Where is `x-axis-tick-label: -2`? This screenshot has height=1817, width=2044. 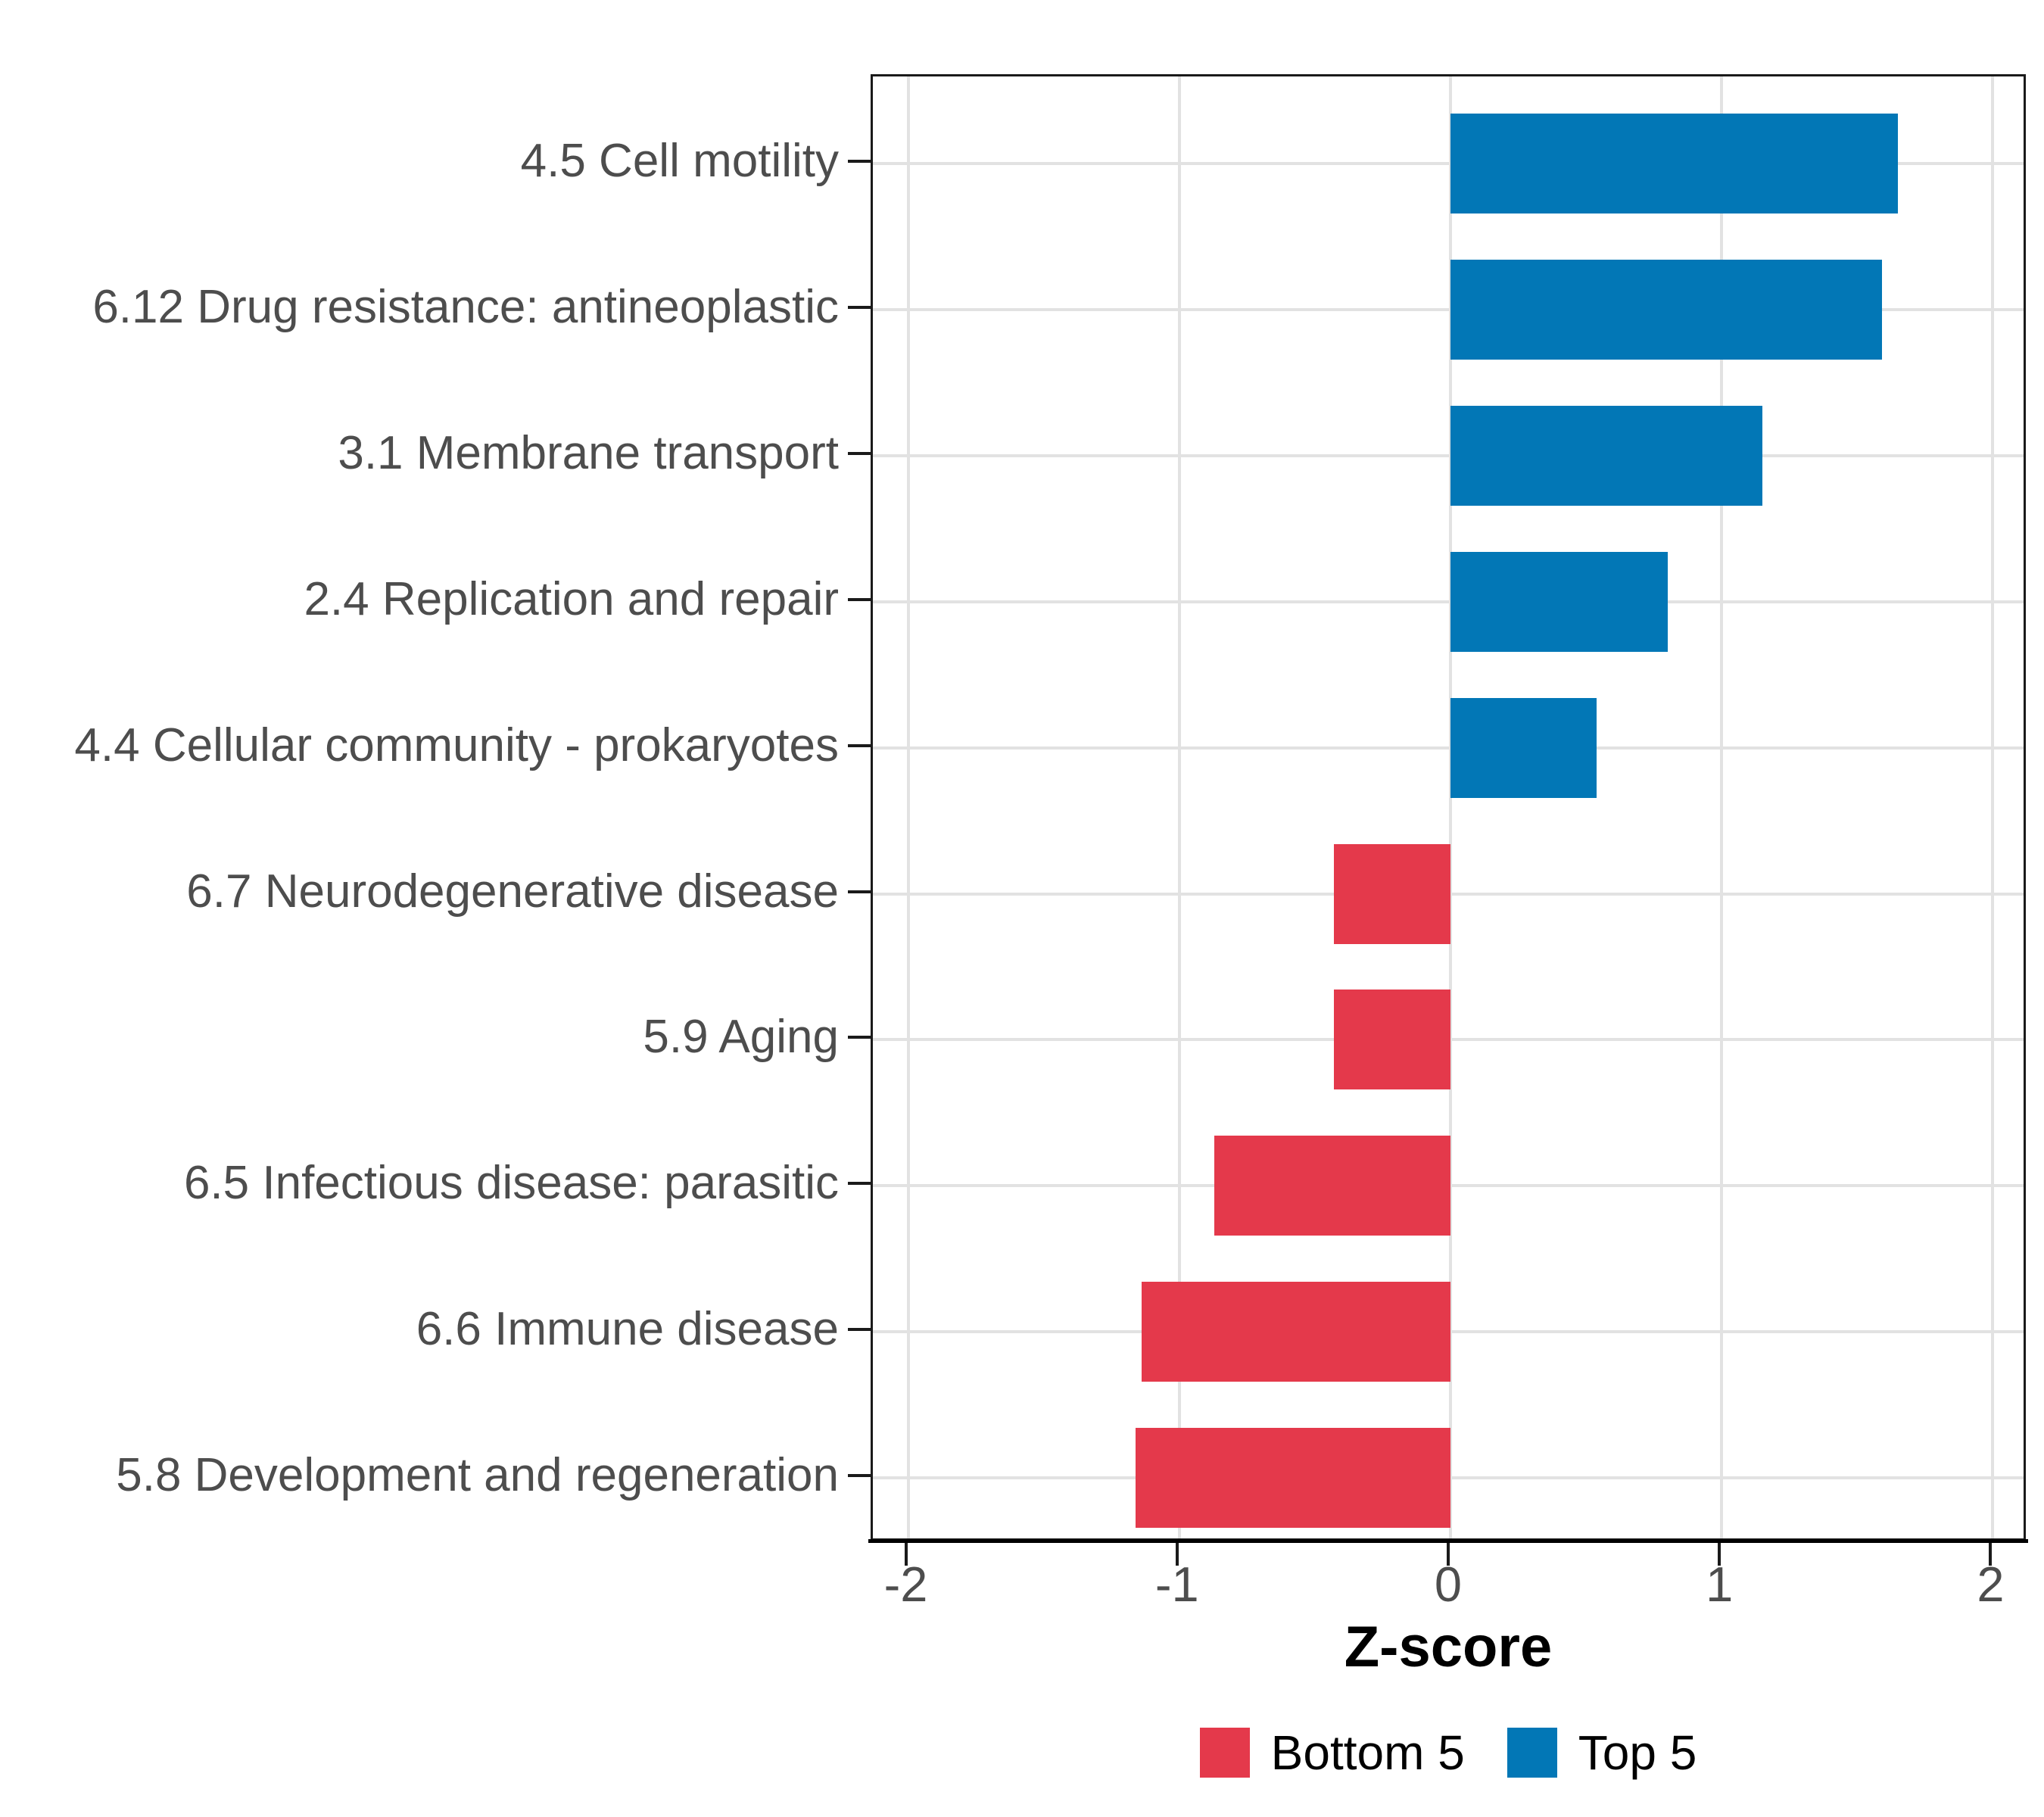
x-axis-tick-label: -2 is located at coordinates (905, 1584).